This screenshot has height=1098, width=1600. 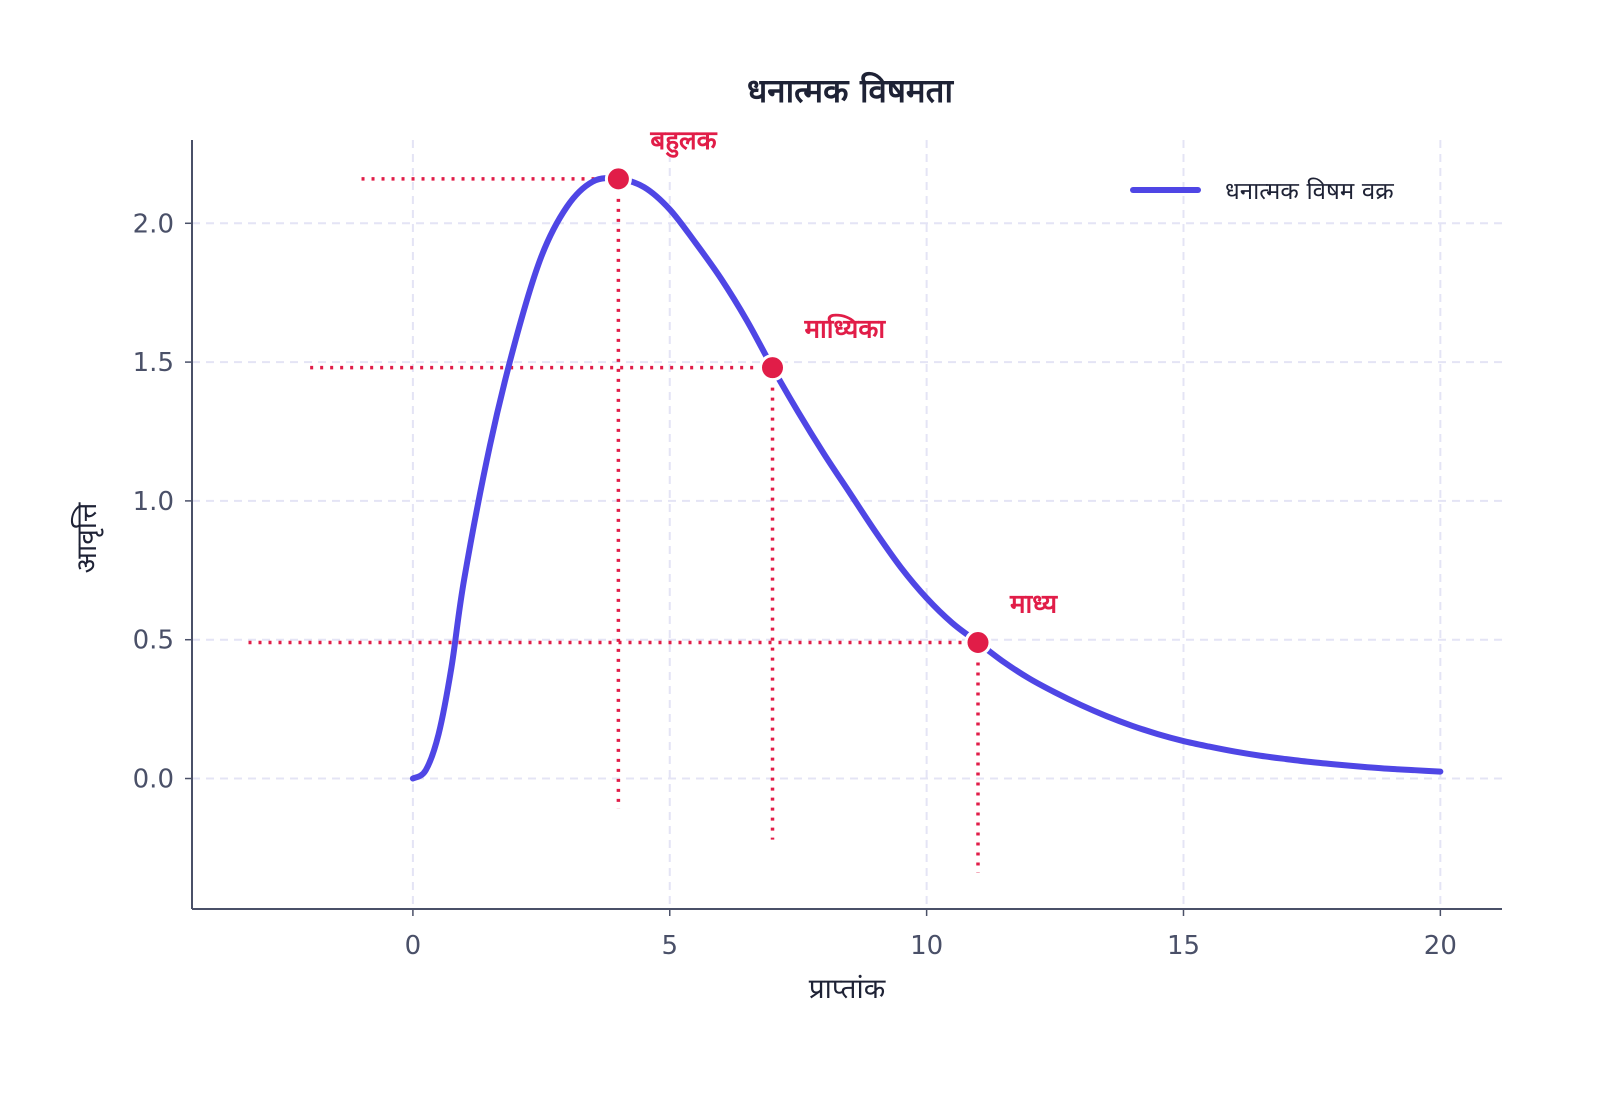 What do you see at coordinates (153, 363) in the screenshot?
I see `y-tick-label: 1.5` at bounding box center [153, 363].